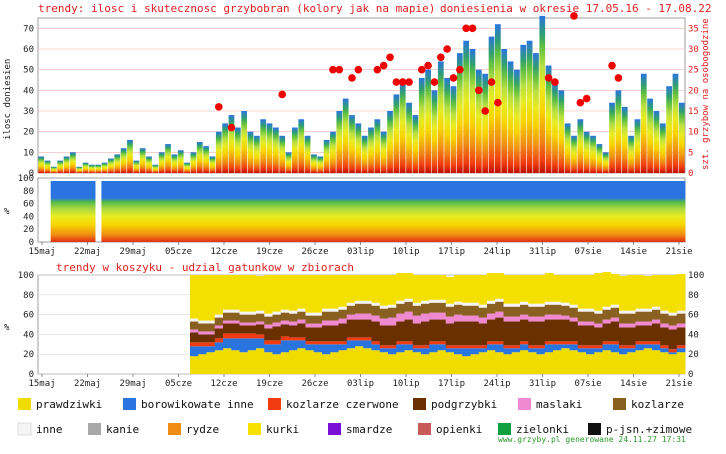 The image size is (726, 454). What do you see at coordinates (28, 192) in the screenshot?
I see `y-tick-label: 80` at bounding box center [28, 192].